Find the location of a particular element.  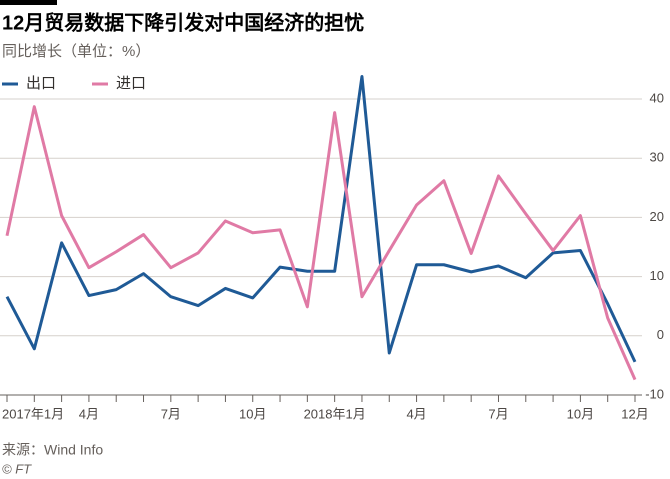

x-tick-label: 2017年1月 is located at coordinates (33, 413).